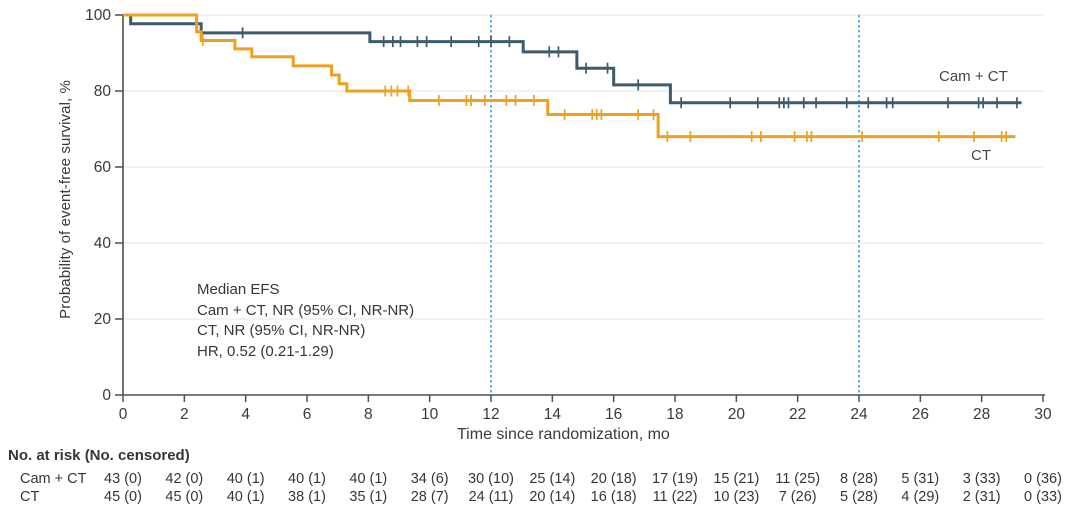 The height and width of the screenshot is (519, 1080). Describe the element at coordinates (553, 414) in the screenshot. I see `x-tick-label-14: 14` at that location.